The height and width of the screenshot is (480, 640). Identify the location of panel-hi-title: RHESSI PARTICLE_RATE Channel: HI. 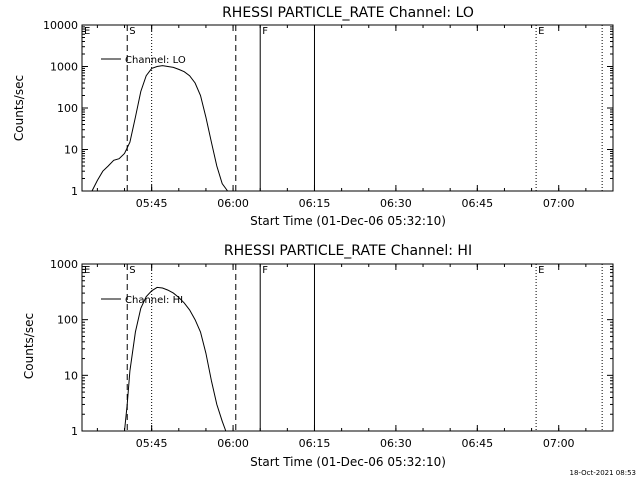
(348, 251).